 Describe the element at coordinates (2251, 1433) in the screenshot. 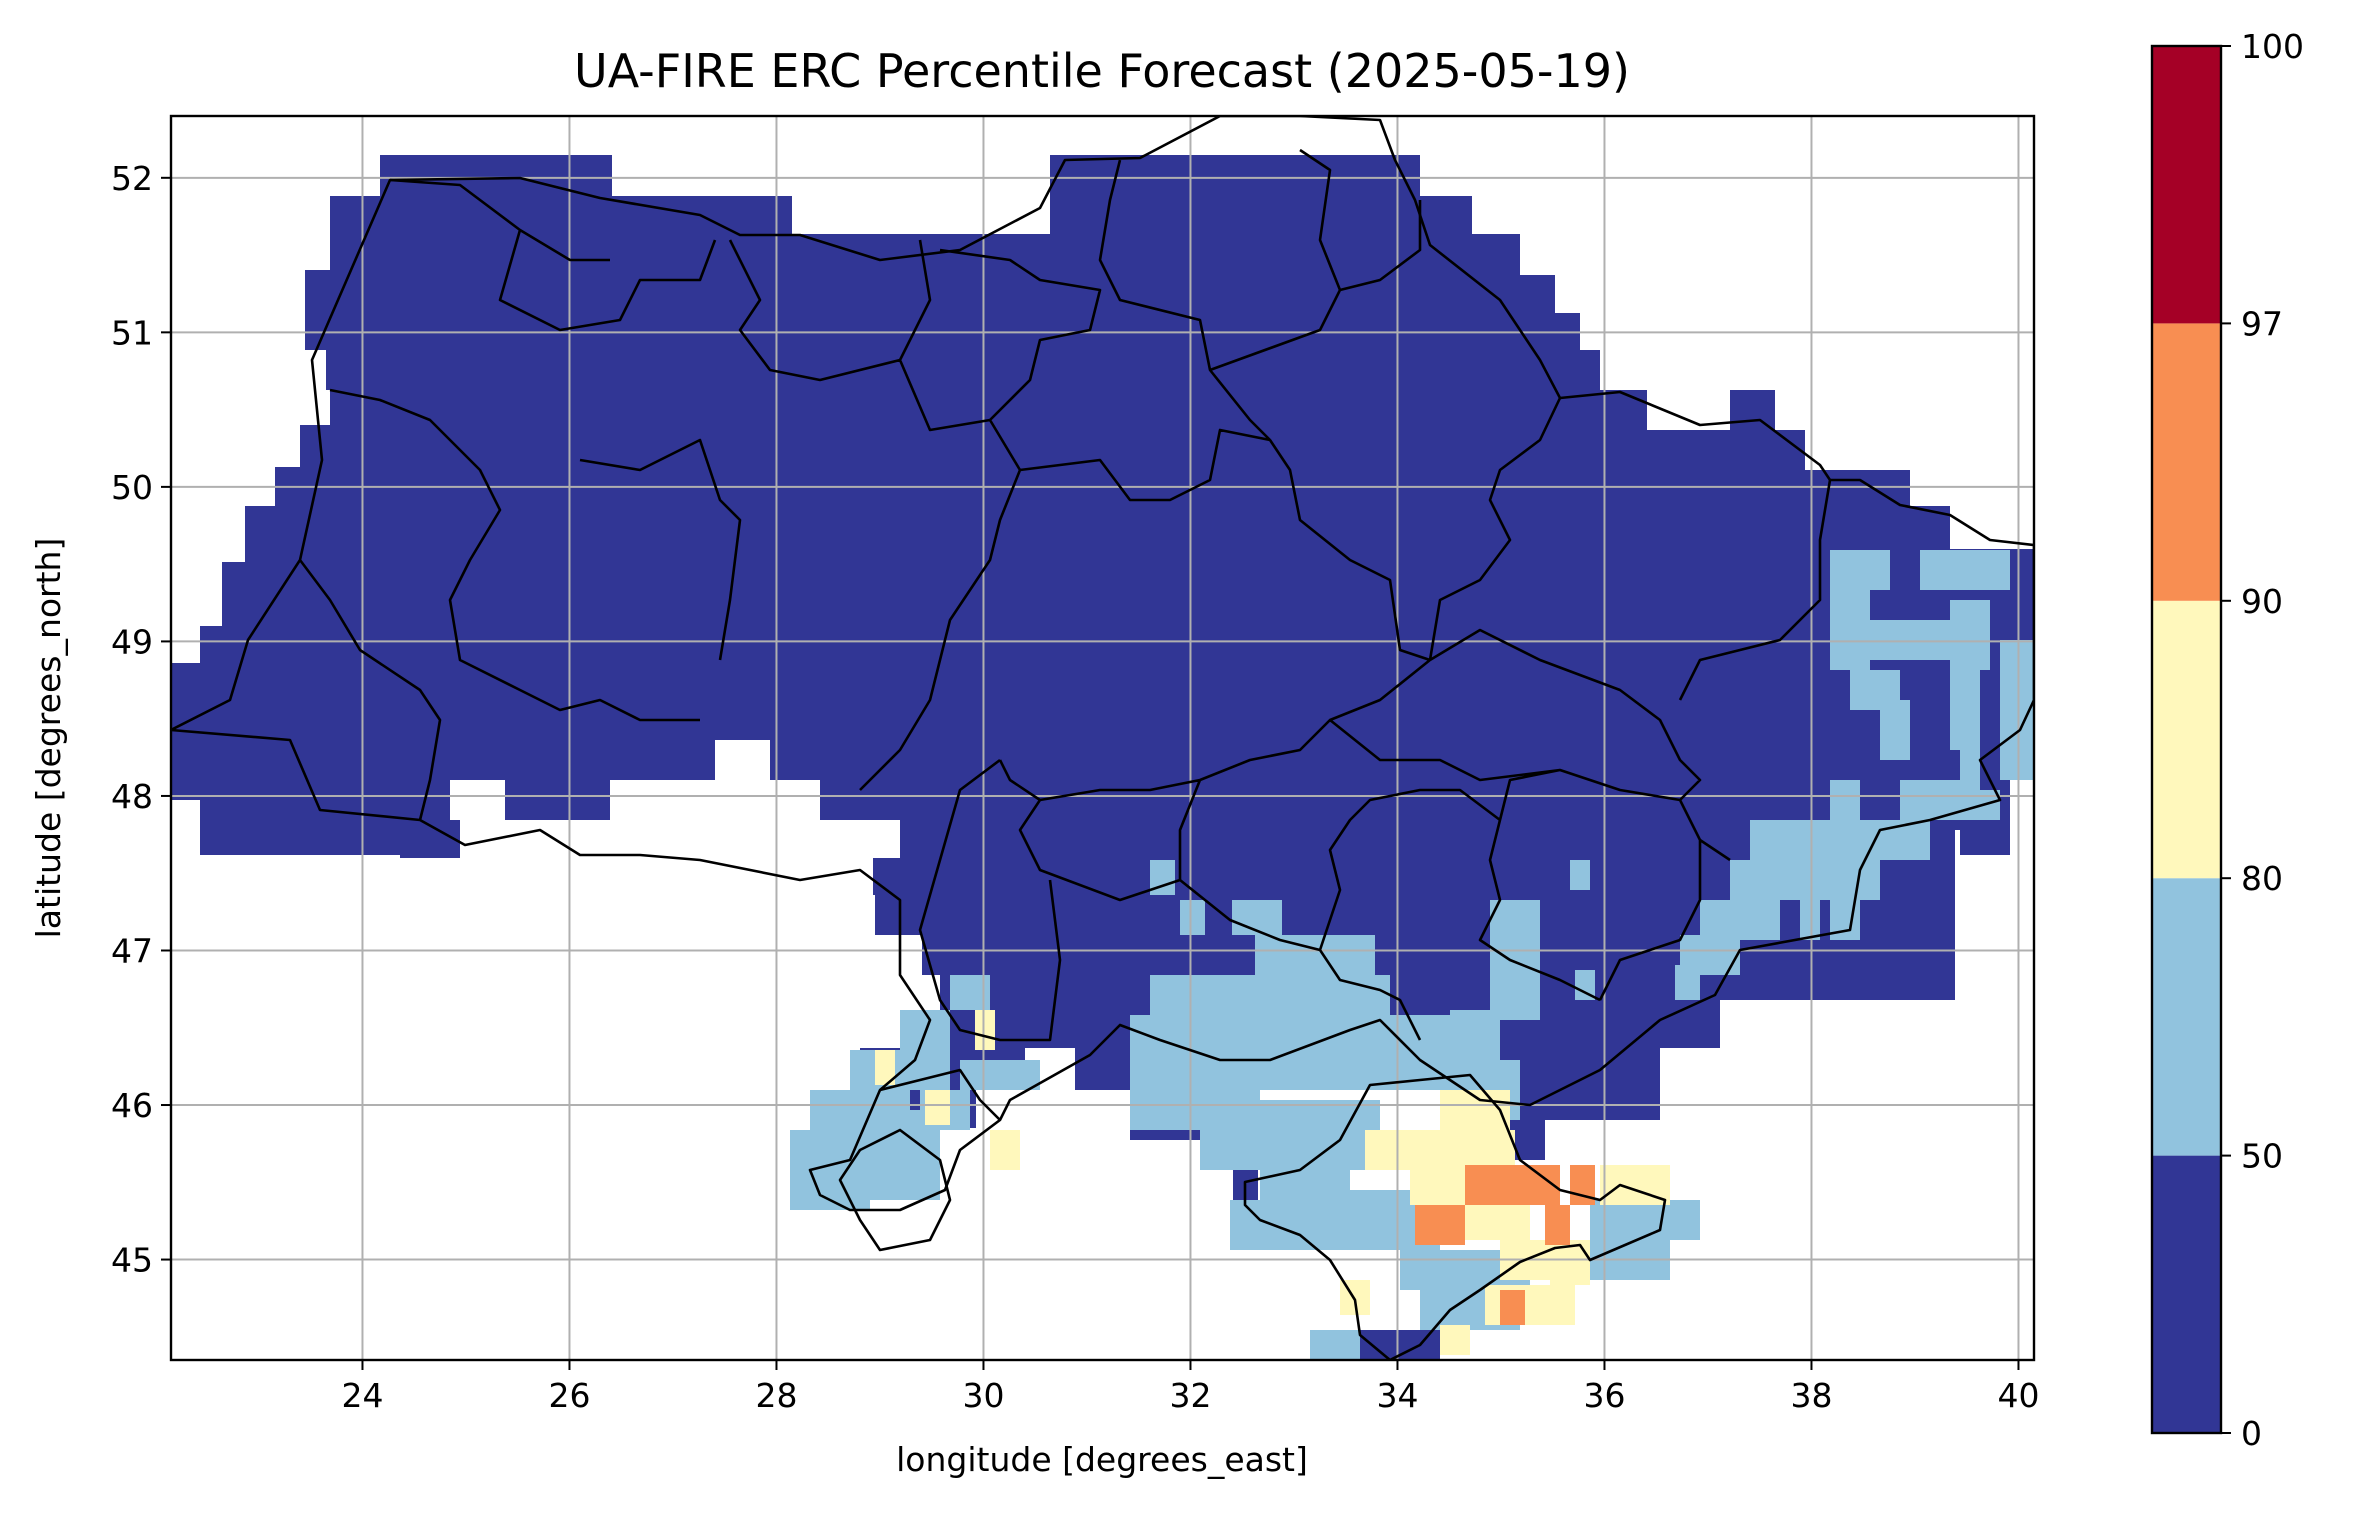

I see `colorbar-tick-label: 0` at that location.